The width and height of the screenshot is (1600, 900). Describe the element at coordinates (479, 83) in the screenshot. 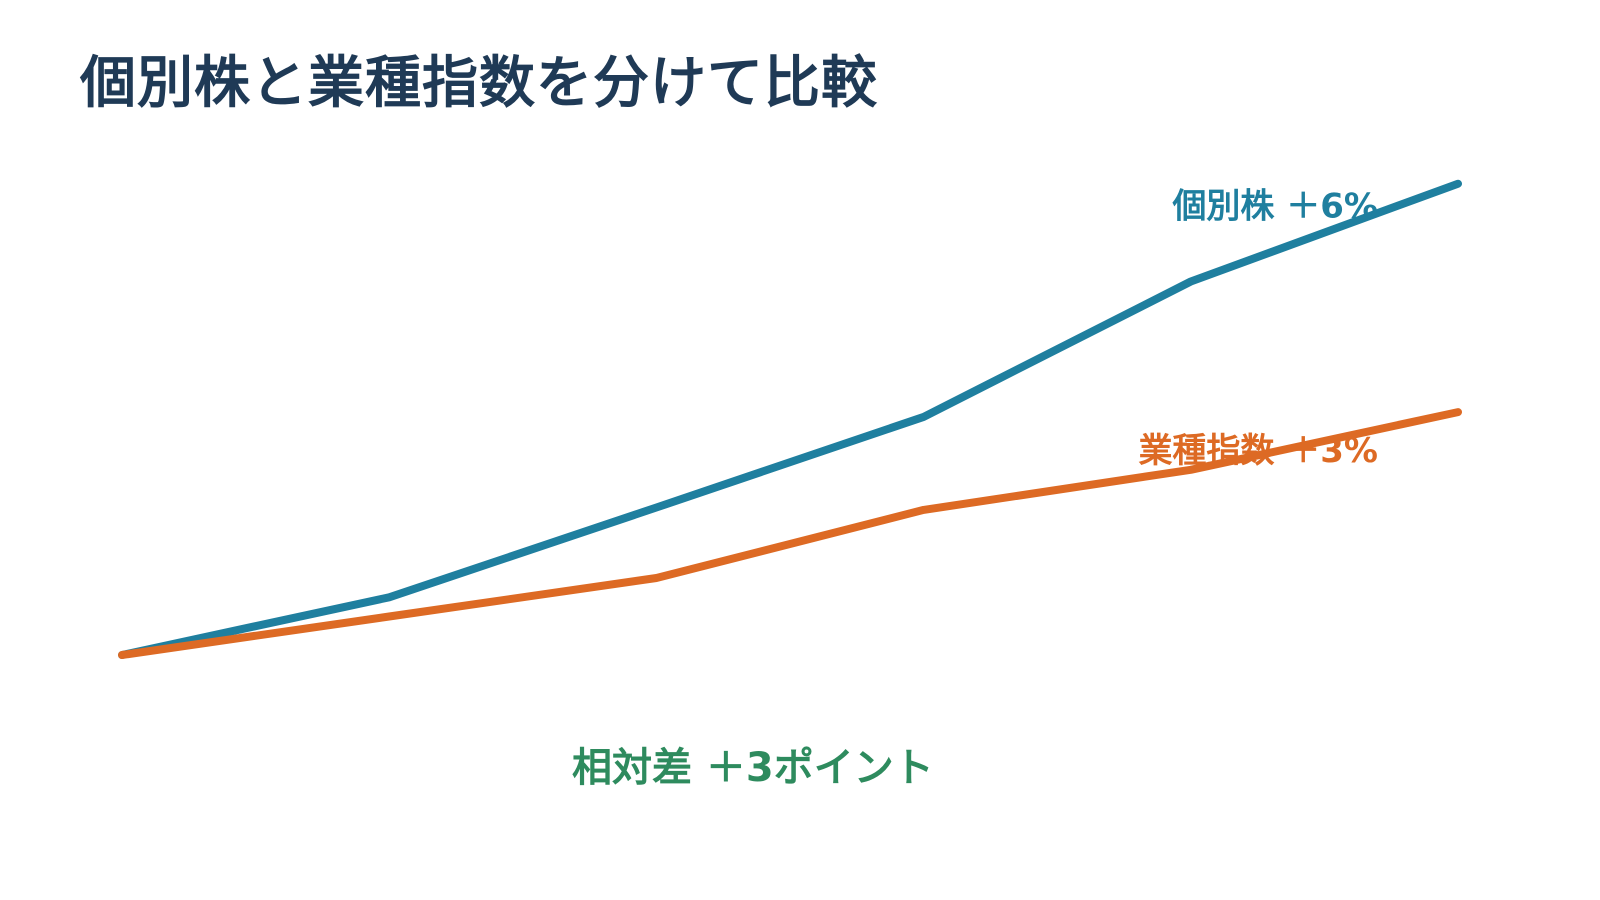

I see `page-title: 個別株と業種指数を分けて比較` at that location.